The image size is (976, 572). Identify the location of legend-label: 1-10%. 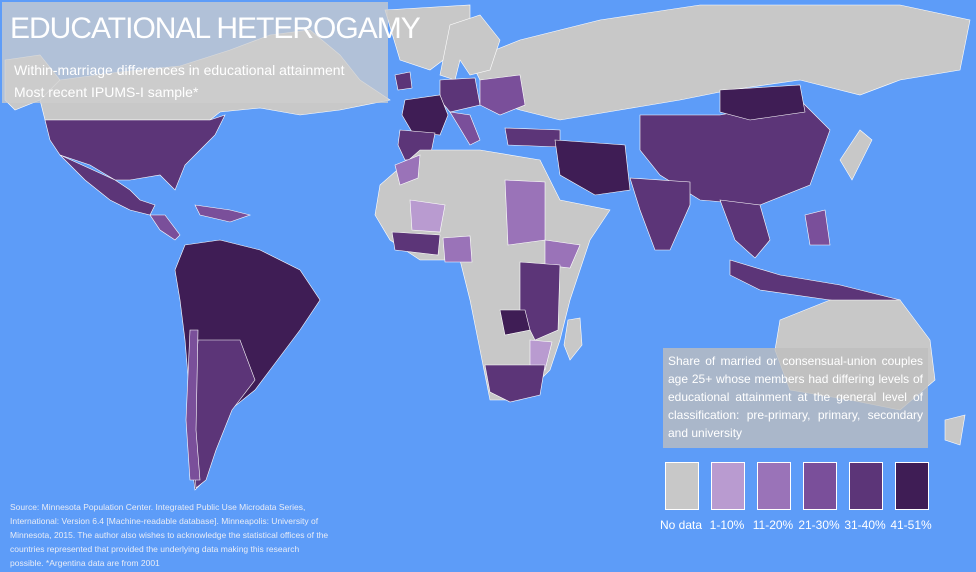
(727, 525).